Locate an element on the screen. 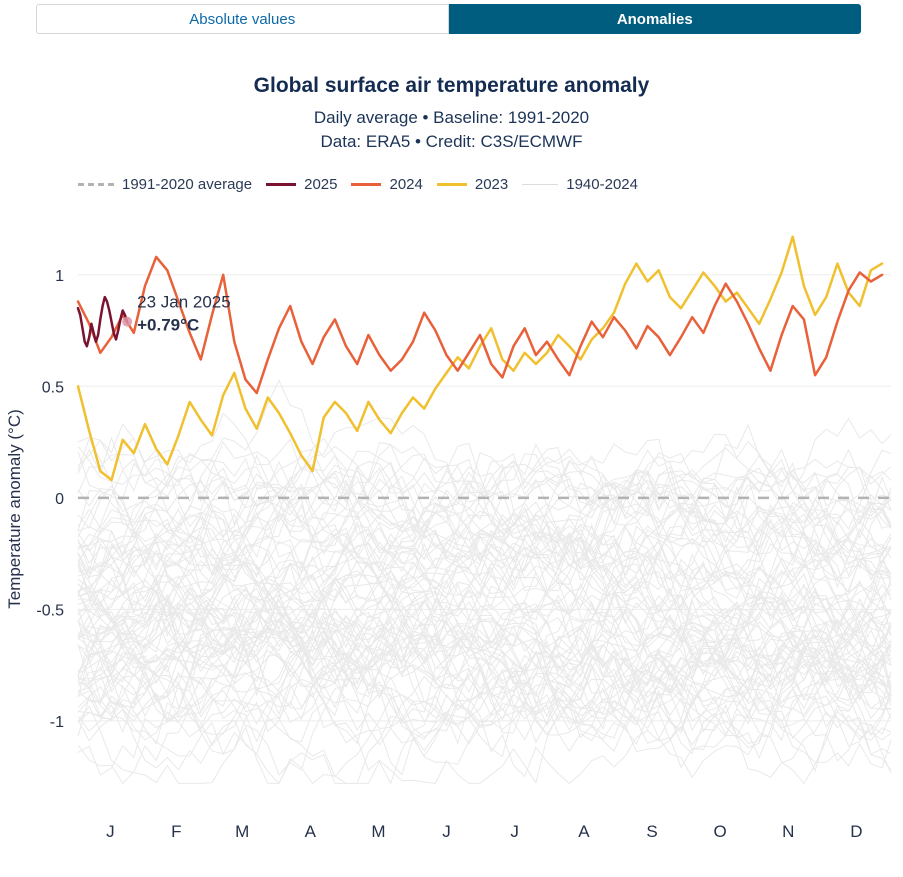 The width and height of the screenshot is (903, 877). annotation-value: +0.79°C is located at coordinates (168, 325).